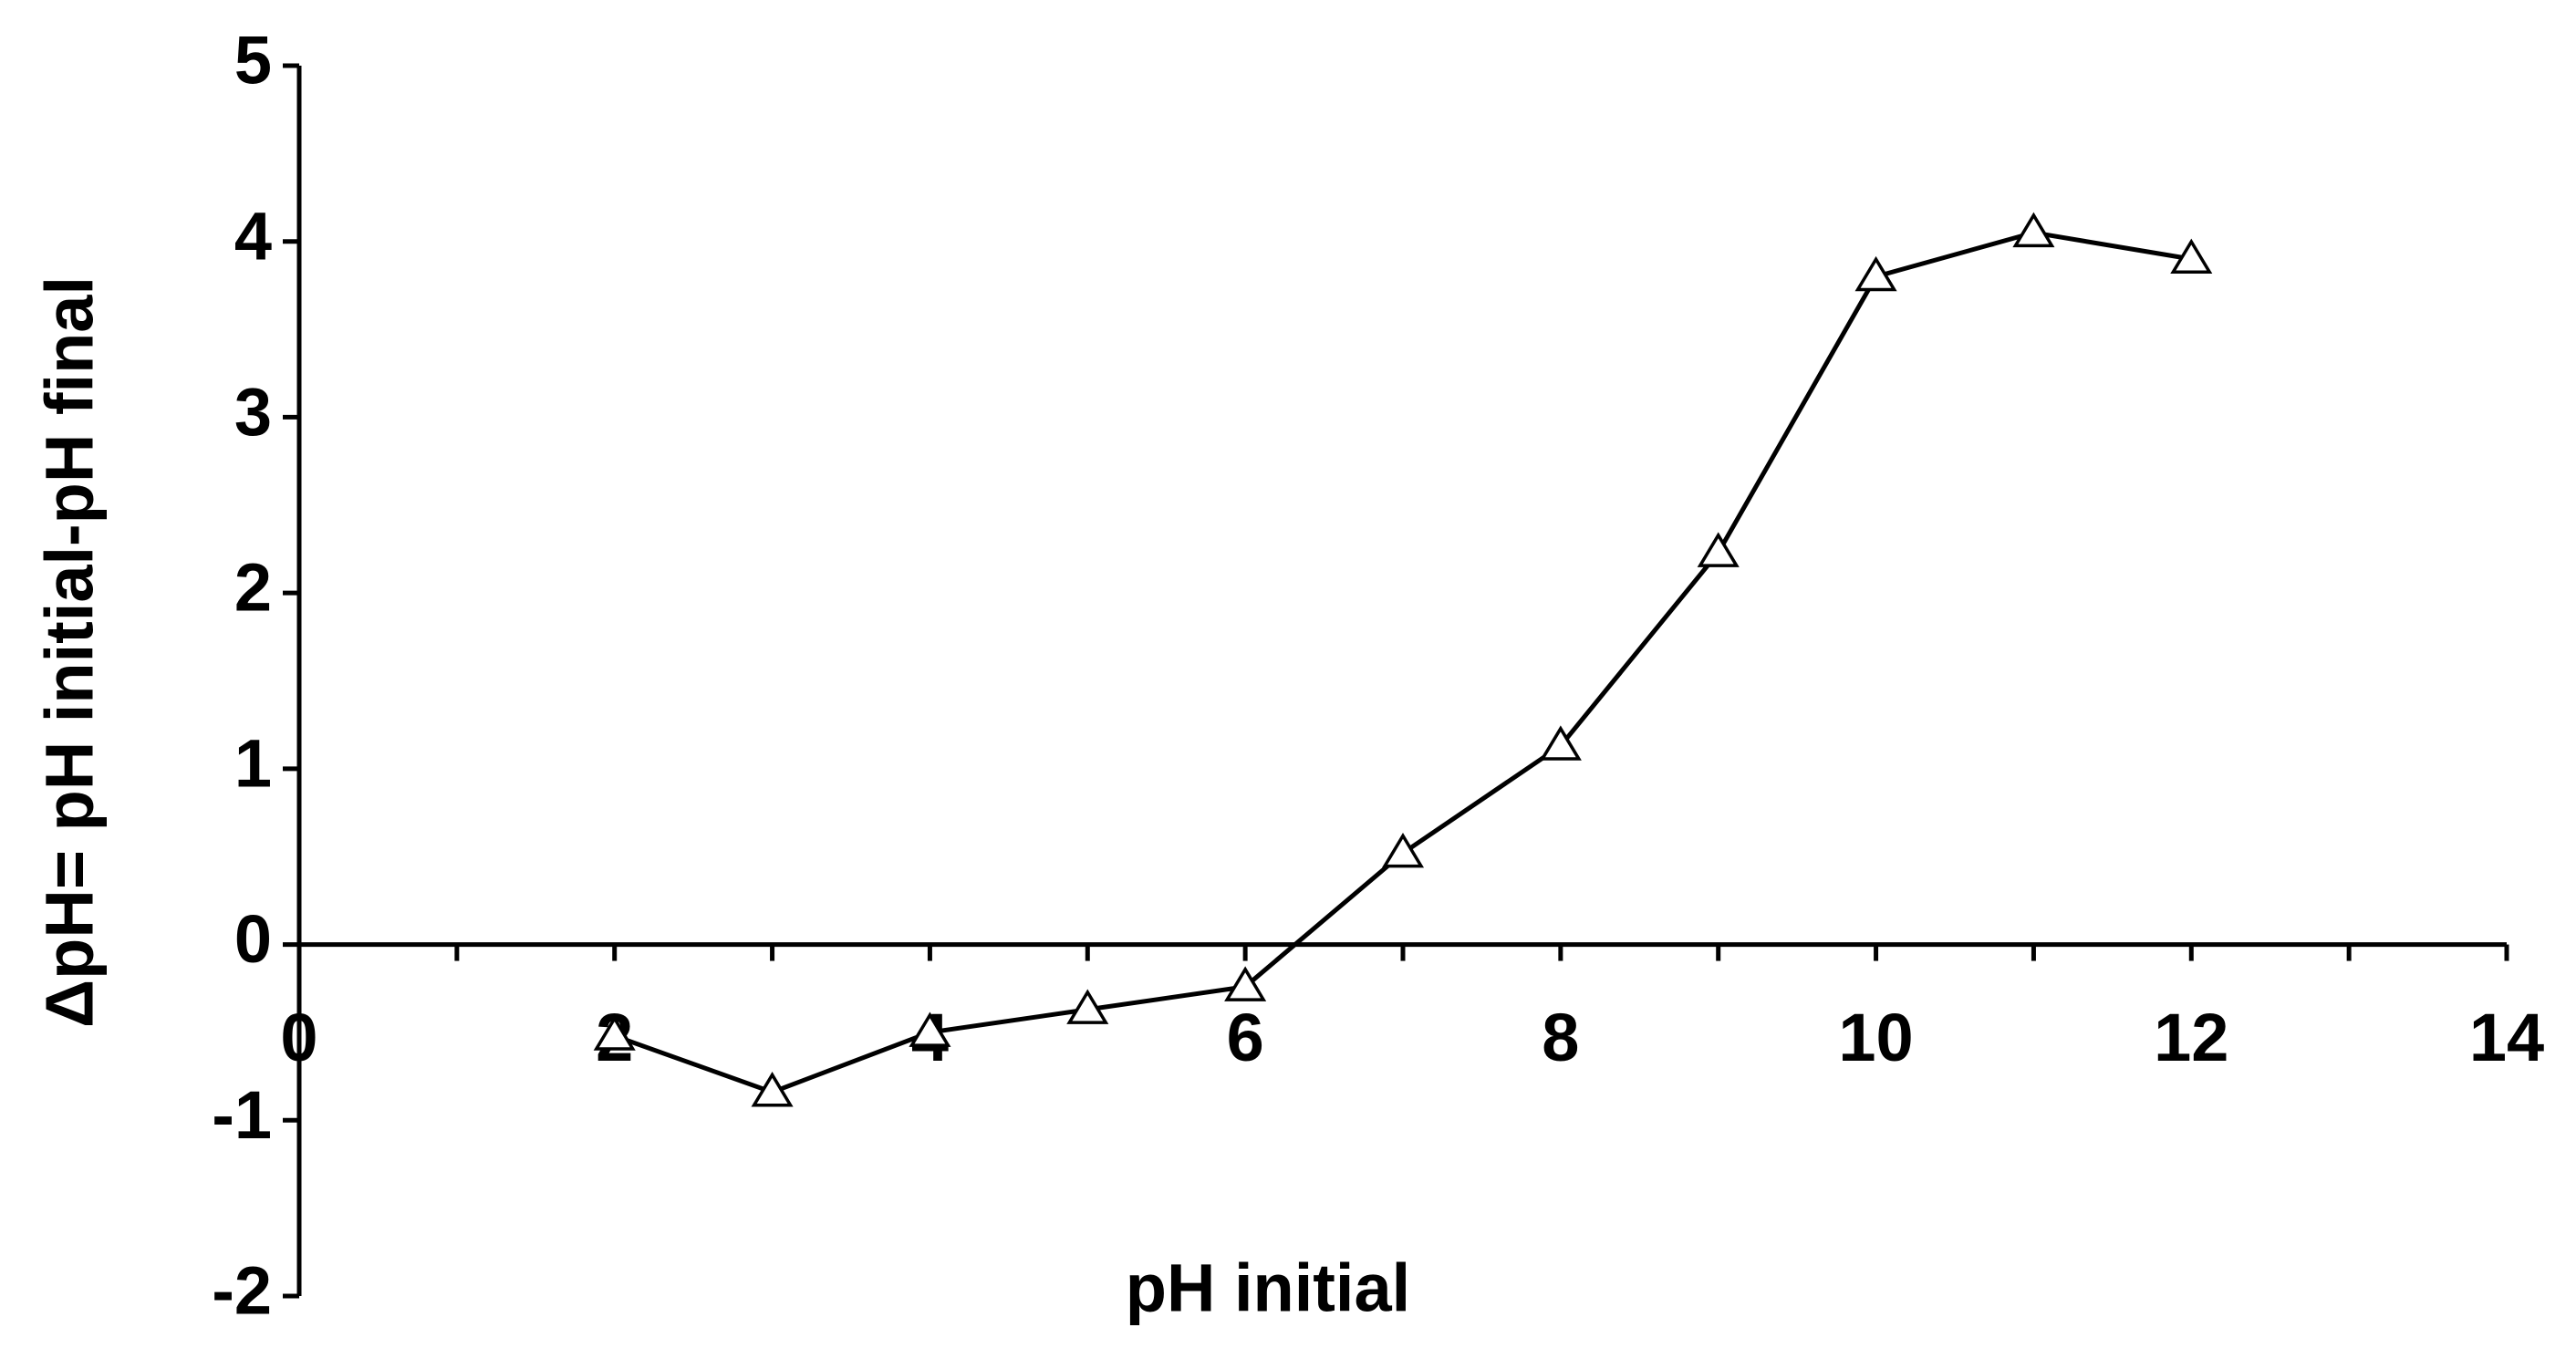 The image size is (2576, 1369). I want to click on y-tick-label: -2, so click(242, 1291).